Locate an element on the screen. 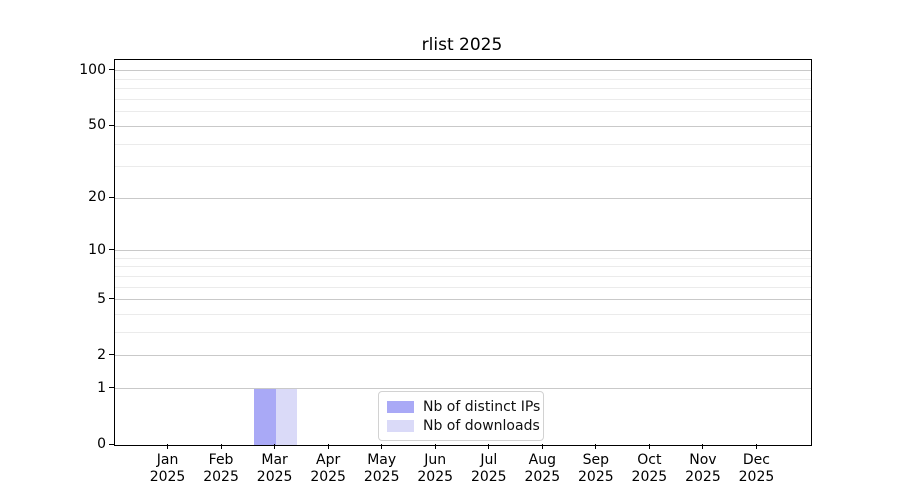 The height and width of the screenshot is (500, 900). y-tick-label: 100 is located at coordinates (92, 69).